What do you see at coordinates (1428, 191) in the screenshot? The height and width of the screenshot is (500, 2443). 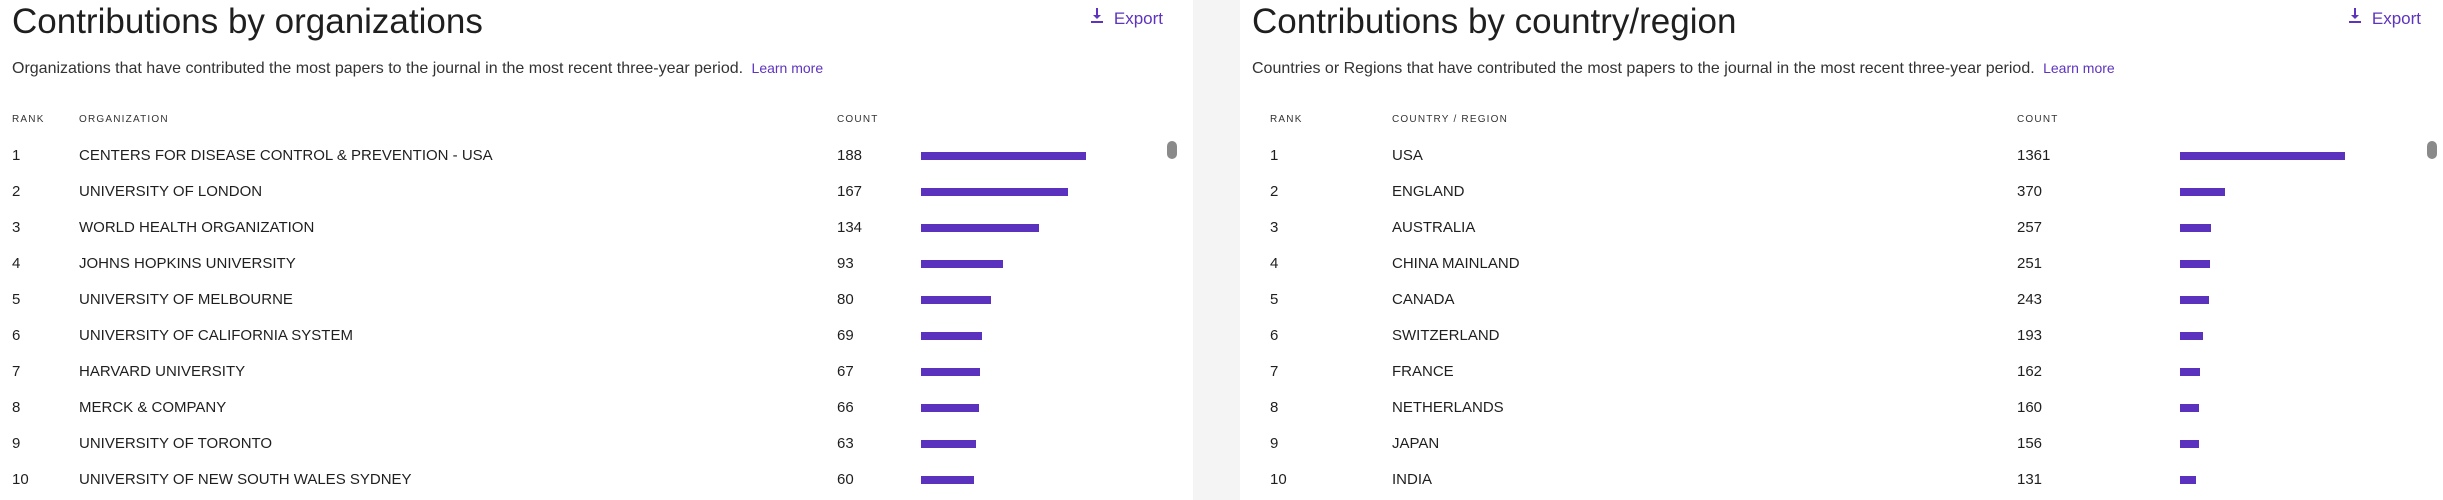 I see `name-cell: ENGLAND` at bounding box center [1428, 191].